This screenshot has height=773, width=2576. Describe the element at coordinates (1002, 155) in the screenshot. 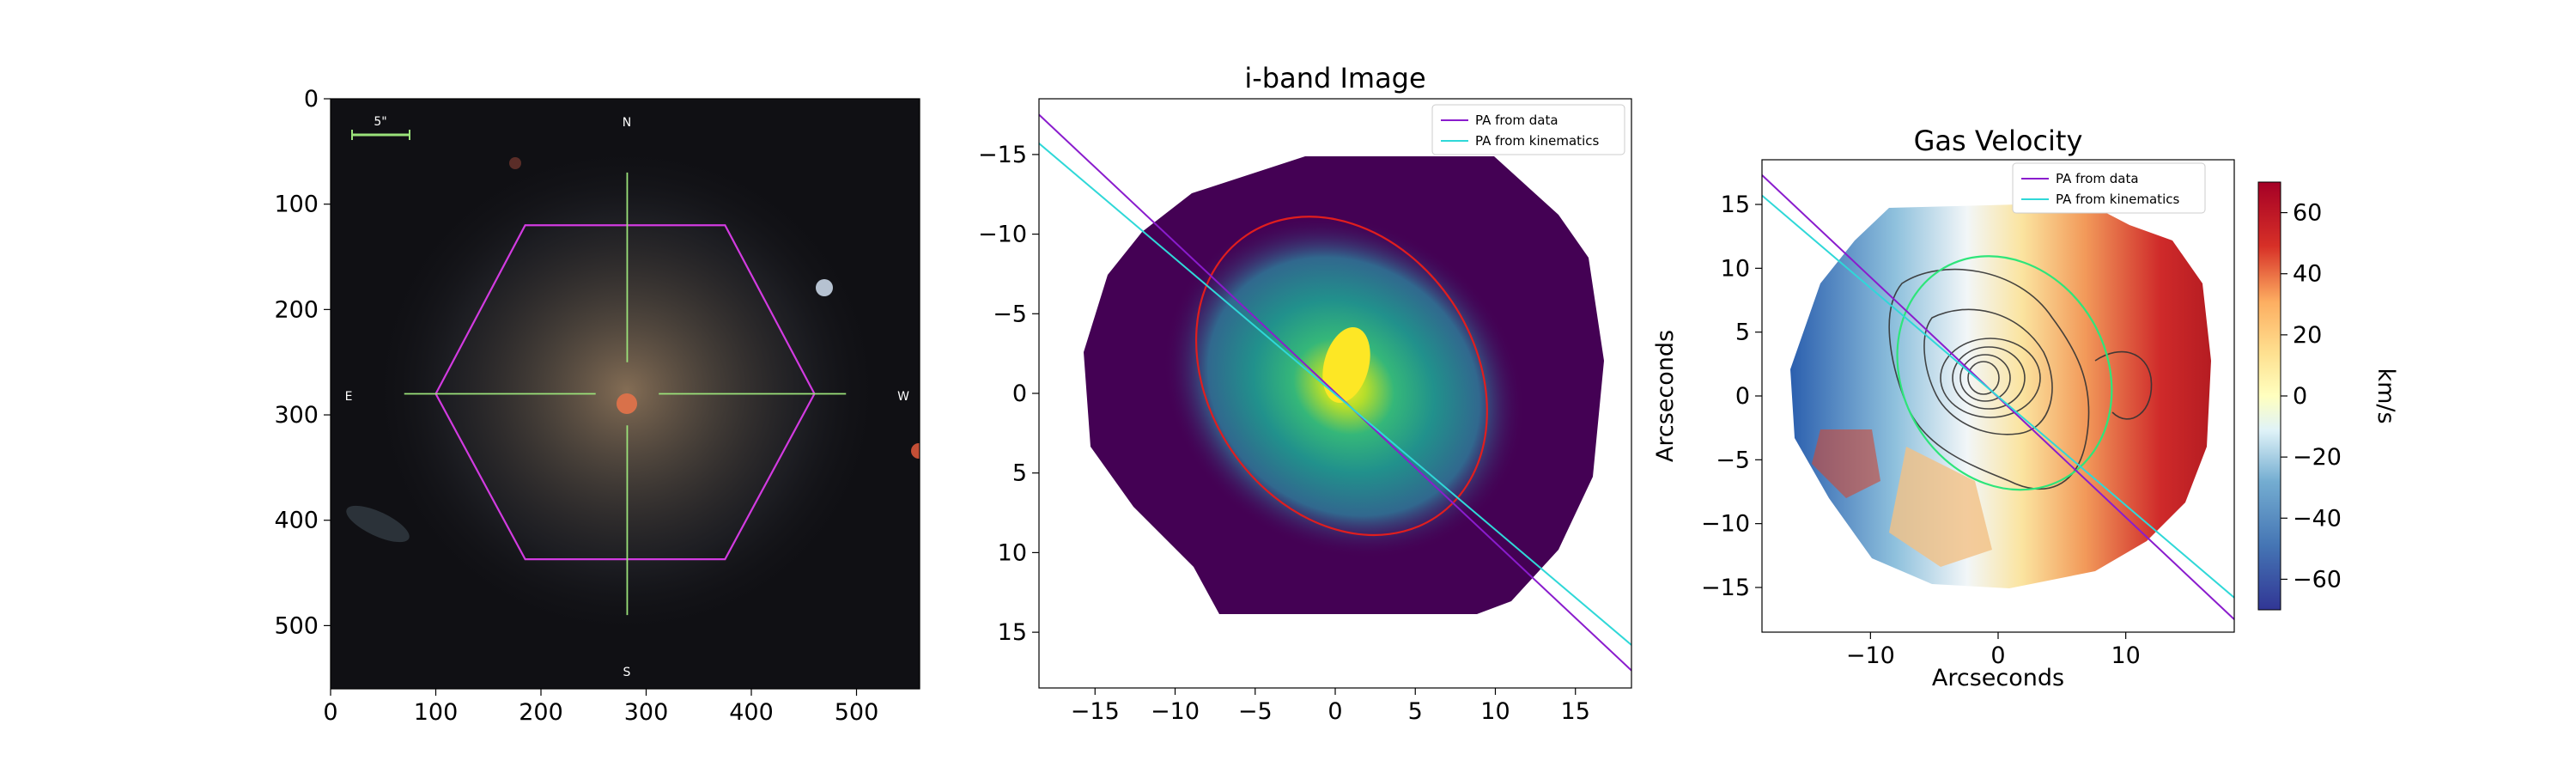

I see `iband-ytick-label: −15` at that location.